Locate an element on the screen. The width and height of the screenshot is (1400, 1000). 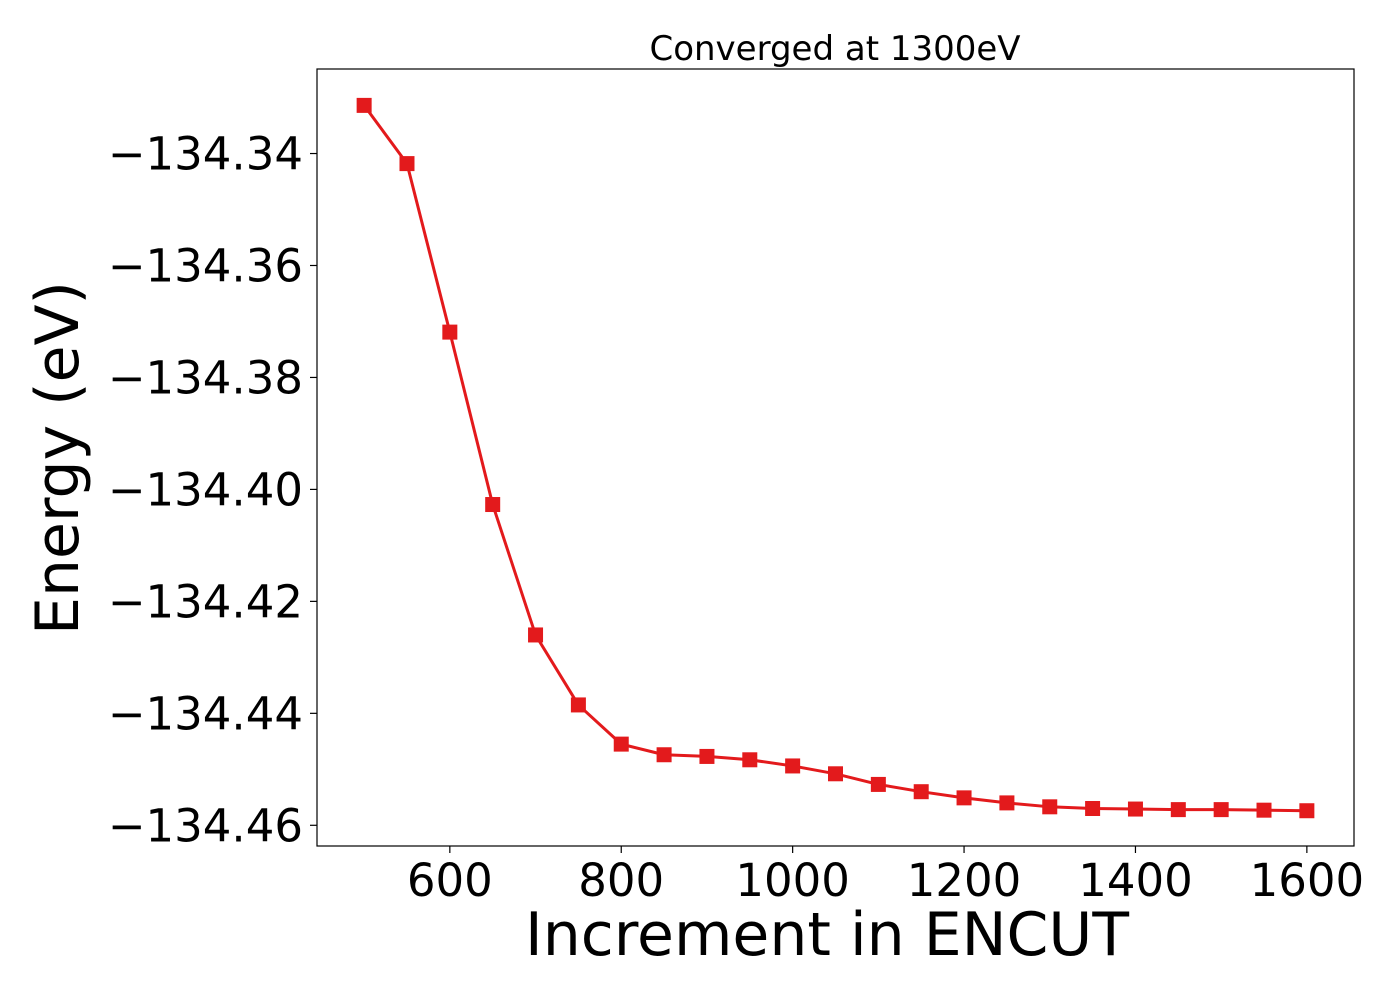
y-tick-label: −134.36 is located at coordinates (205, 265).